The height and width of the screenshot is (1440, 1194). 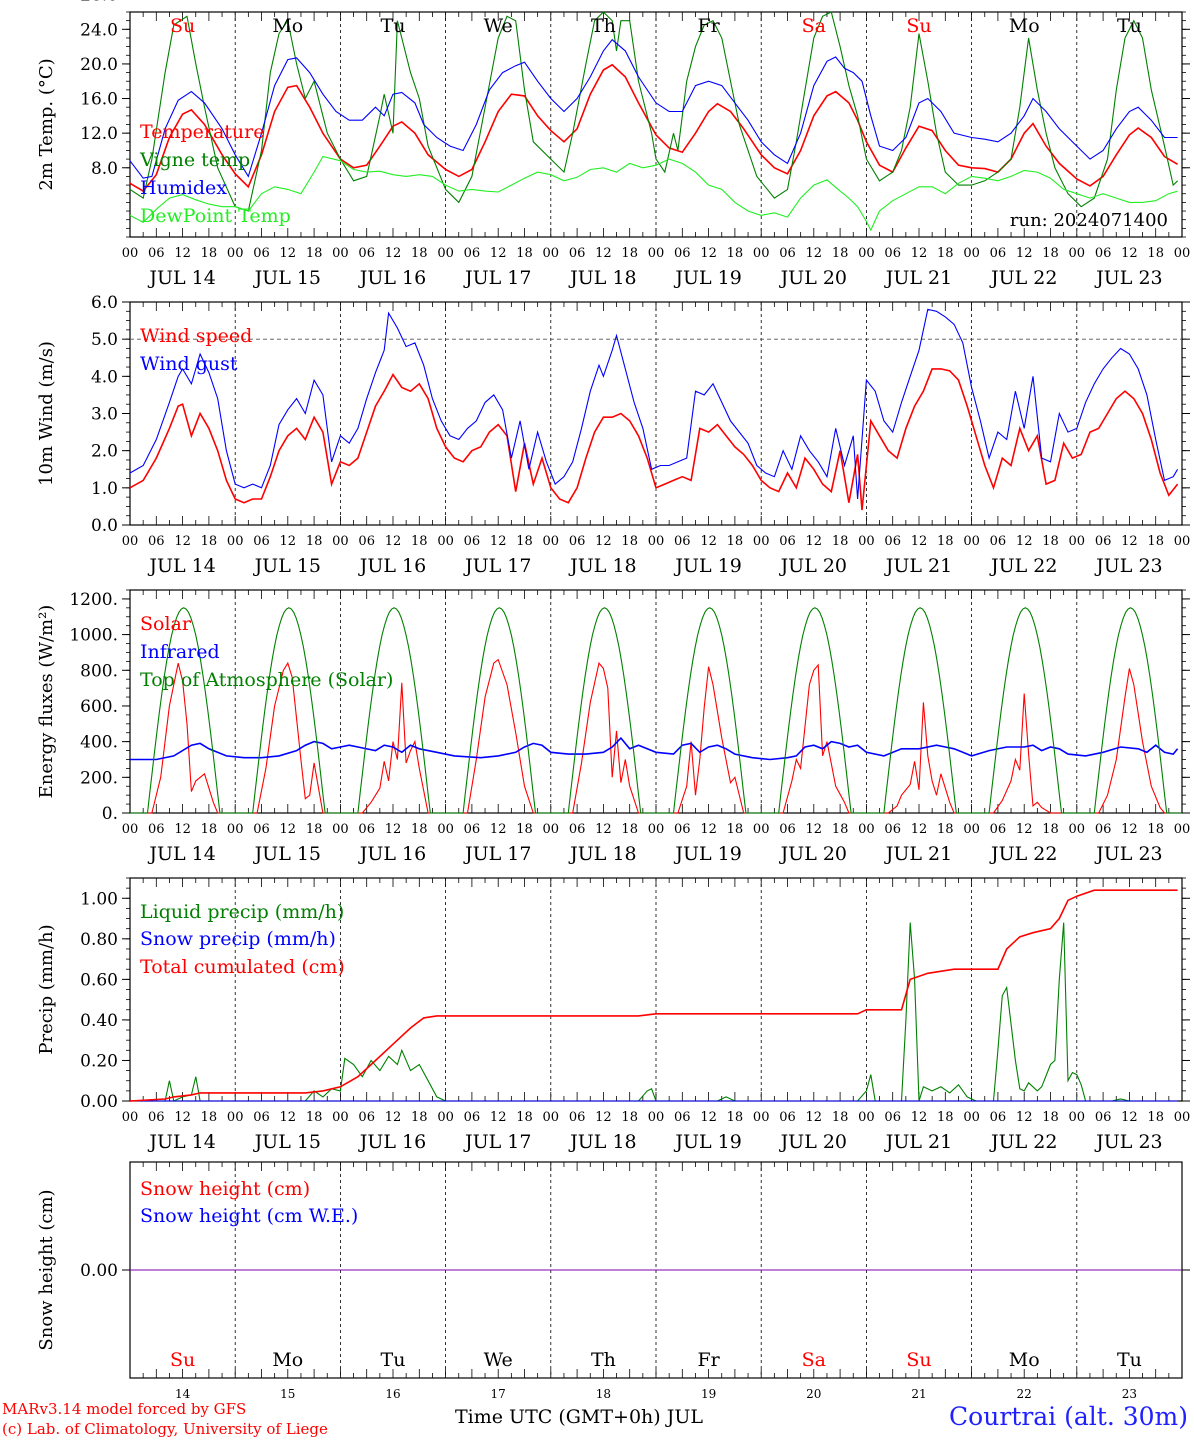 What do you see at coordinates (46, 124) in the screenshot?
I see `y-axis-label: 2m Temp. (°C)` at bounding box center [46, 124].